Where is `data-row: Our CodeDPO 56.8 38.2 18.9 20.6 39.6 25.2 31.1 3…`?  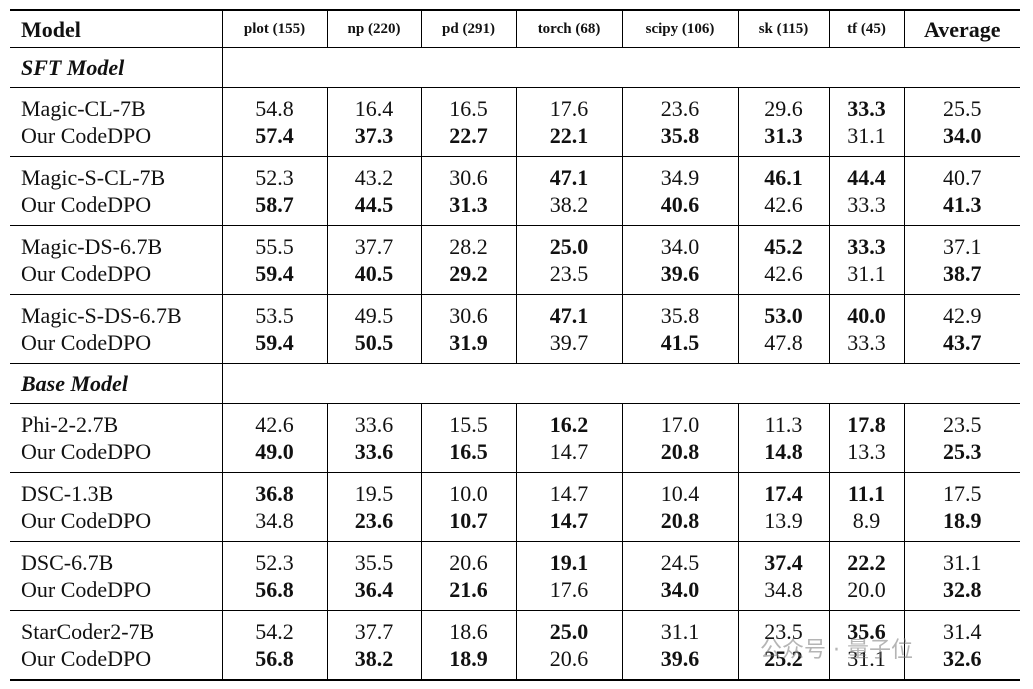
data-row: Our CodeDPO 56.8 38.2 18.9 20.6 39.6 25.2 31.1 3… is located at coordinates (515, 662).